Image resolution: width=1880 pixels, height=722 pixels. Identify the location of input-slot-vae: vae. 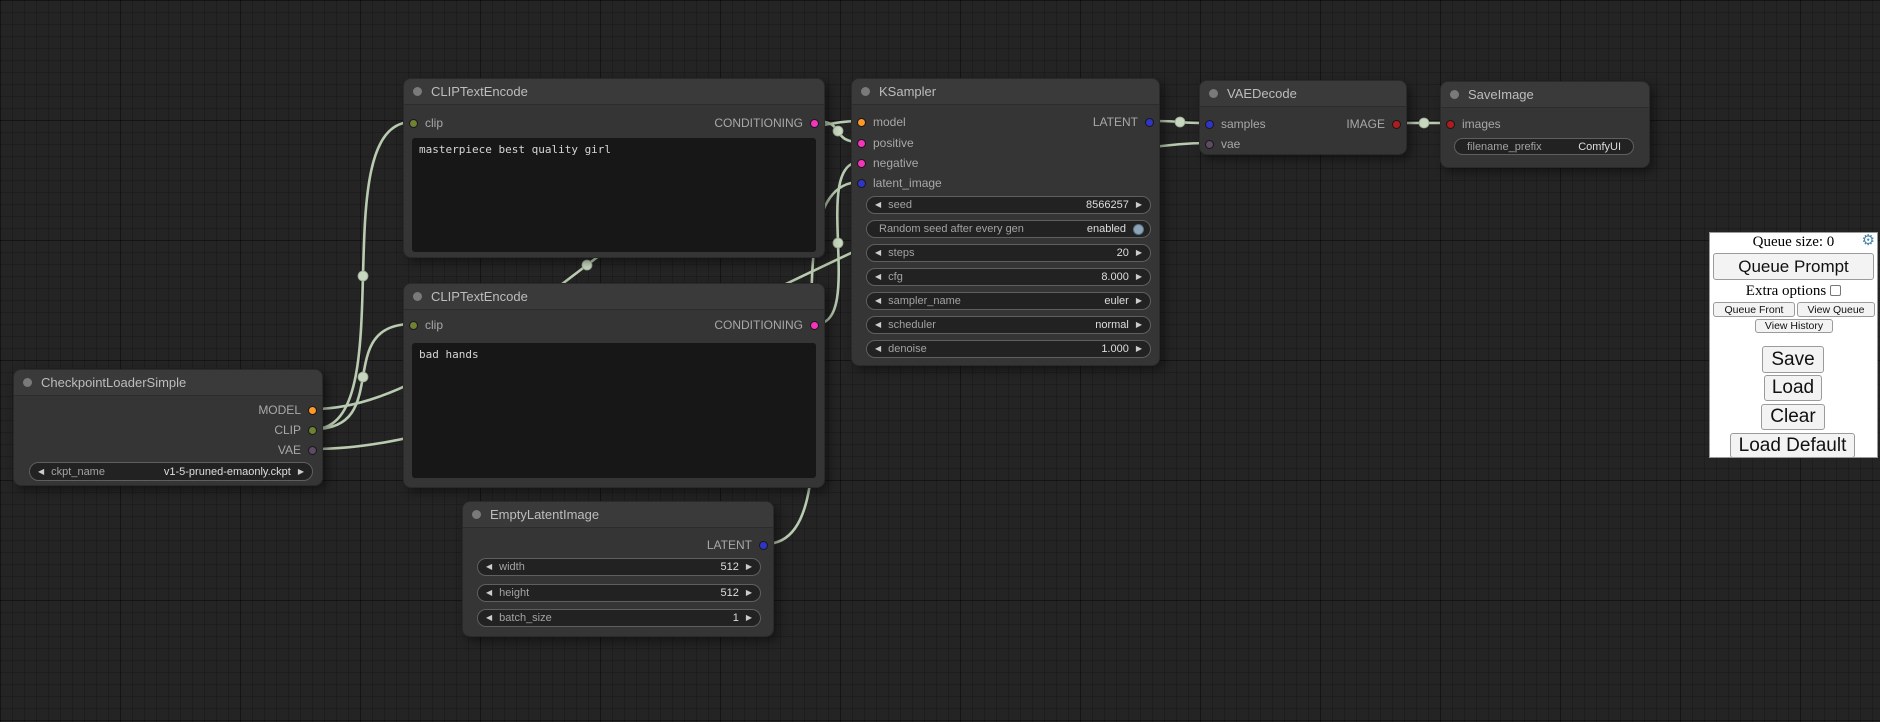
(1222, 144).